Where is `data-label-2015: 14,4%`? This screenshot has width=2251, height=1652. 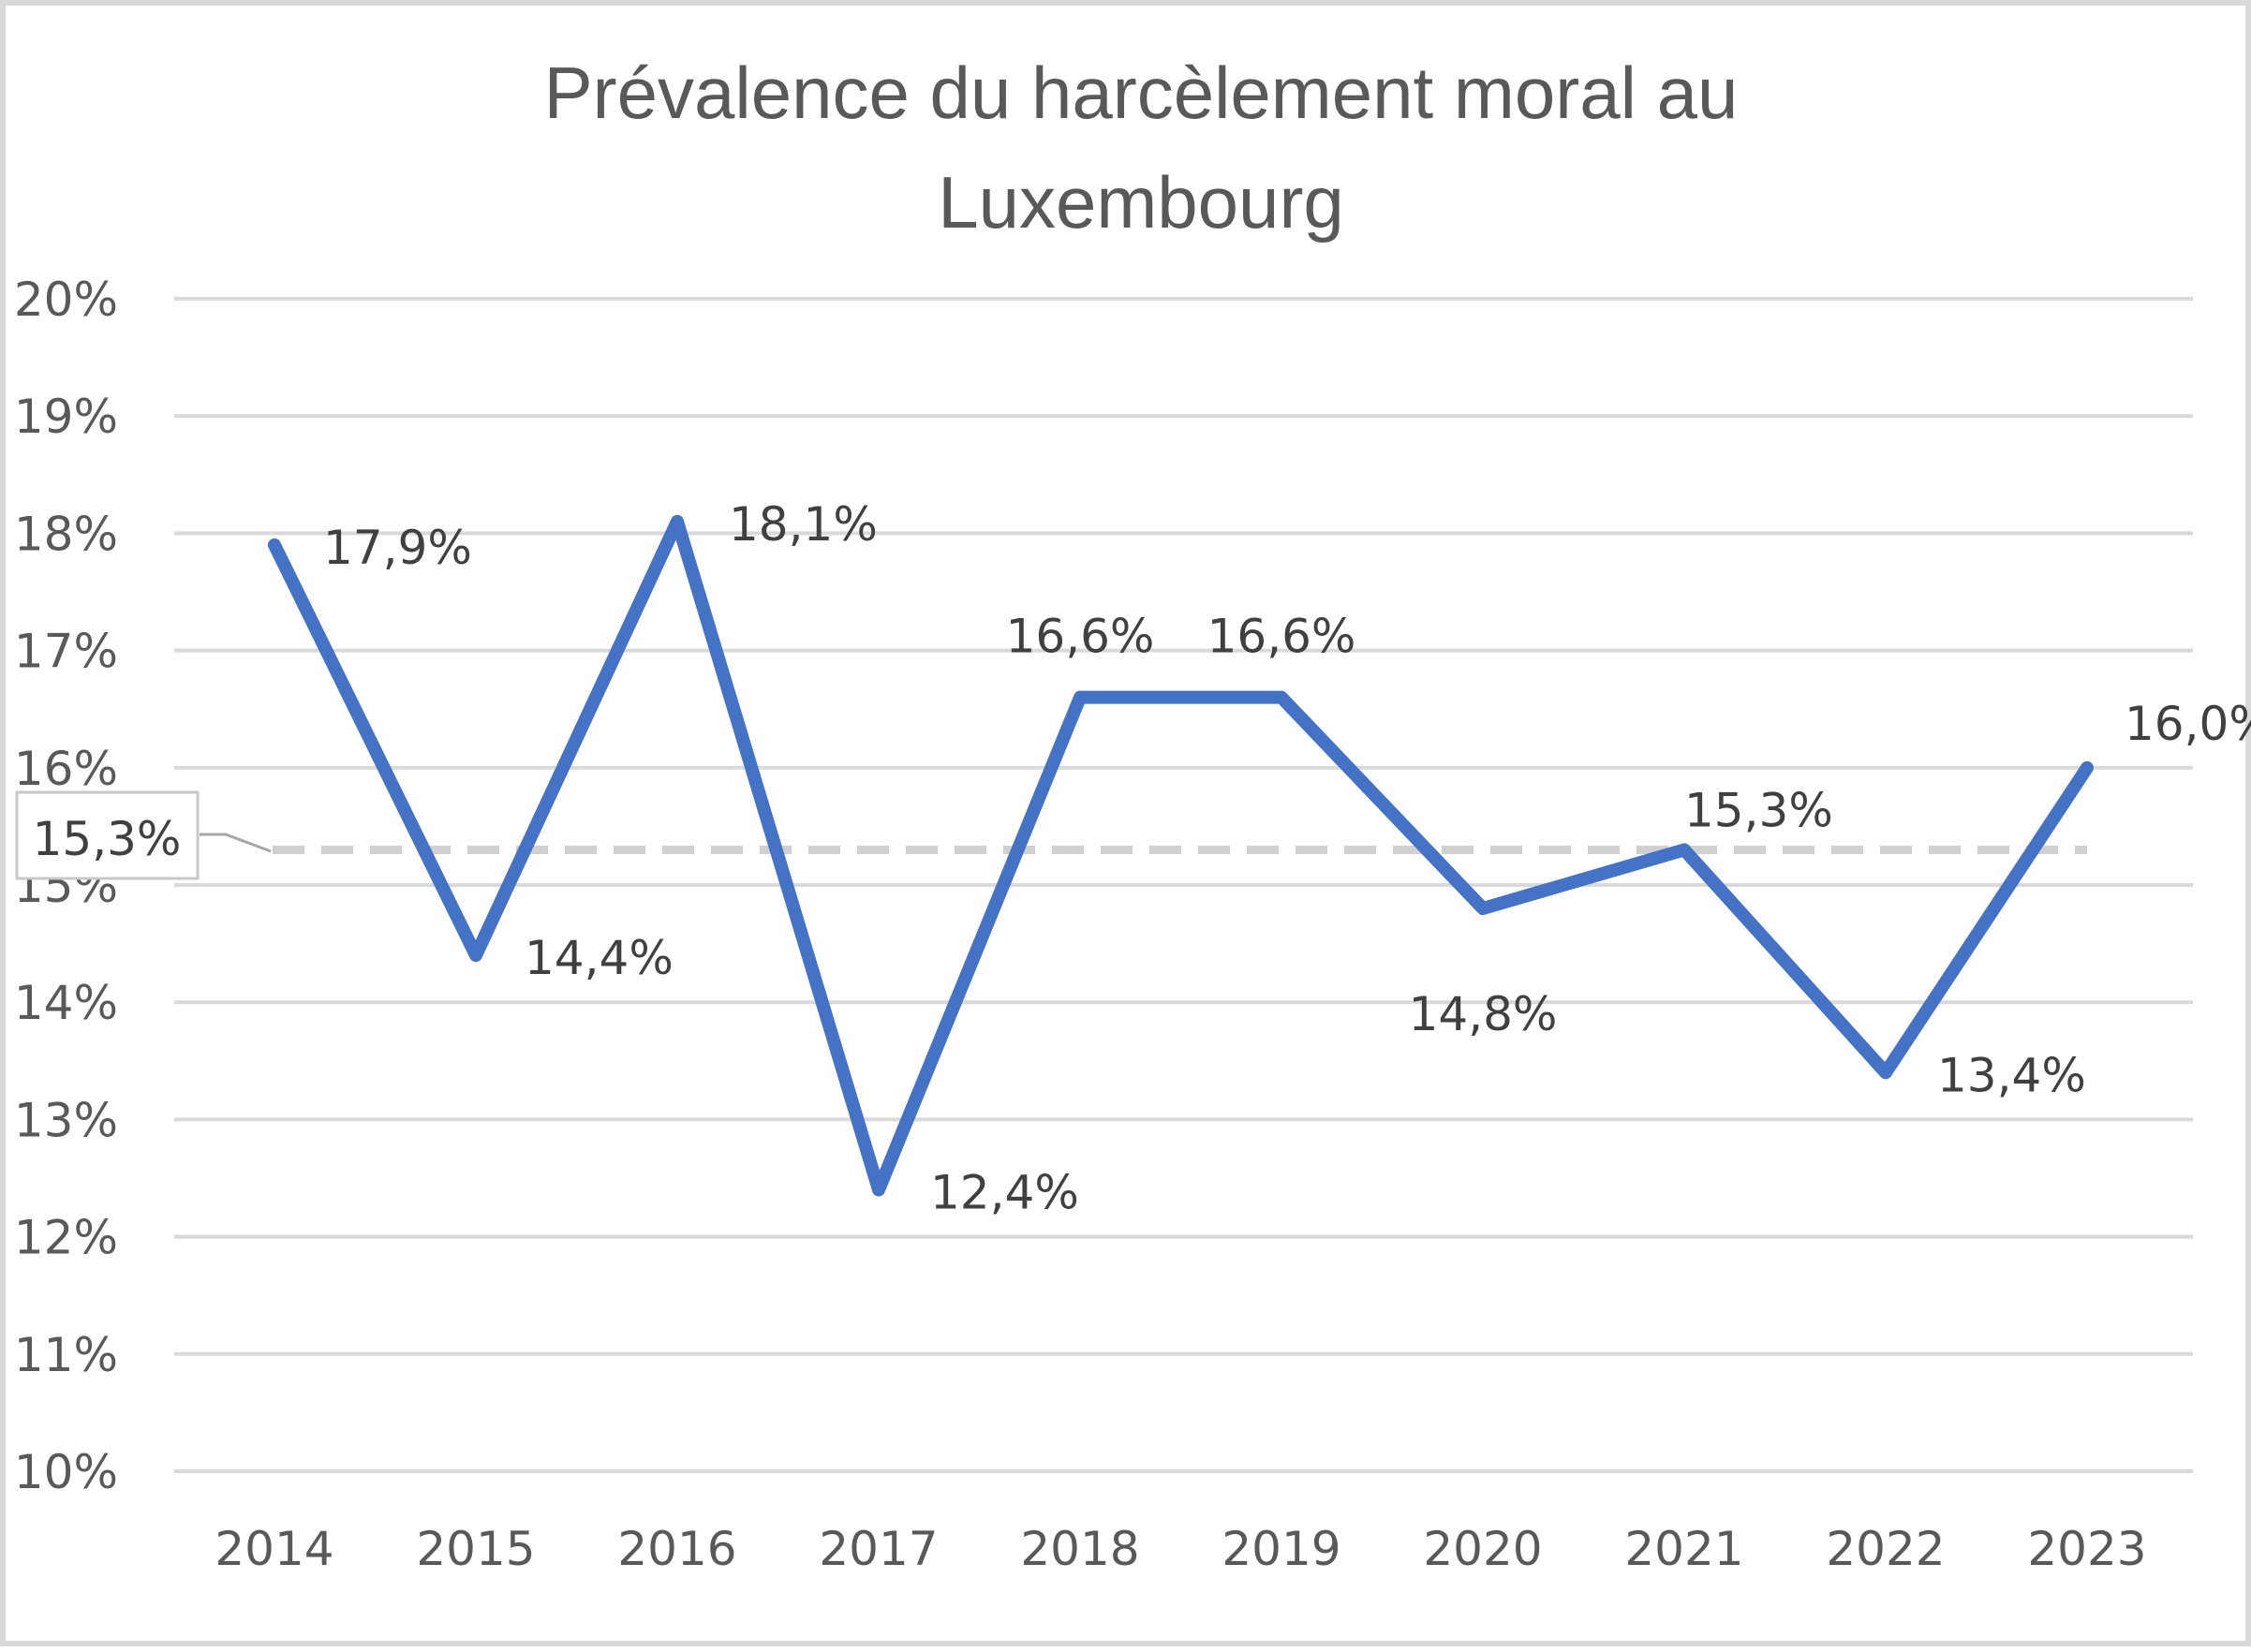
data-label-2015: 14,4% is located at coordinates (599, 958).